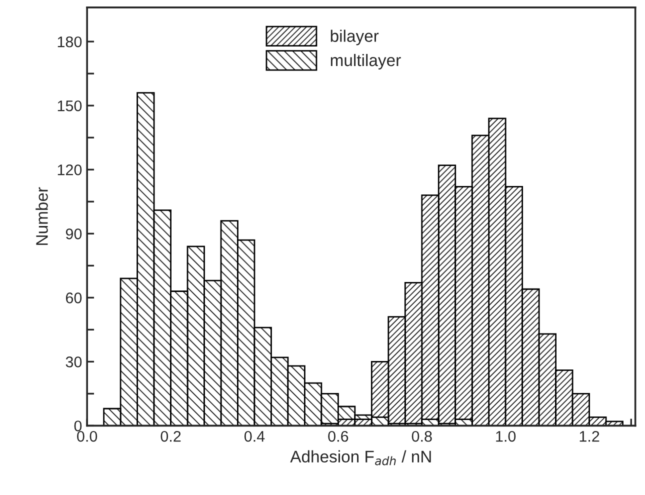  What do you see at coordinates (70, 106) in the screenshot?
I see `y-tick-label: 150` at bounding box center [70, 106].